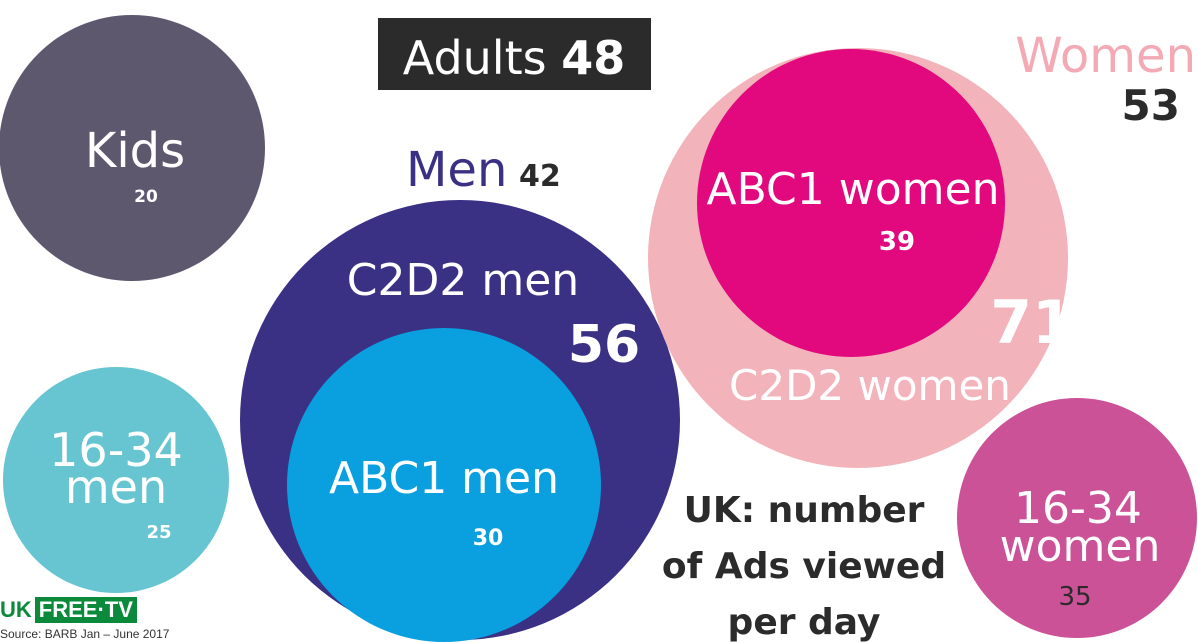  Describe the element at coordinates (16, 609) in the screenshot. I see `logo-uk: UK` at that location.